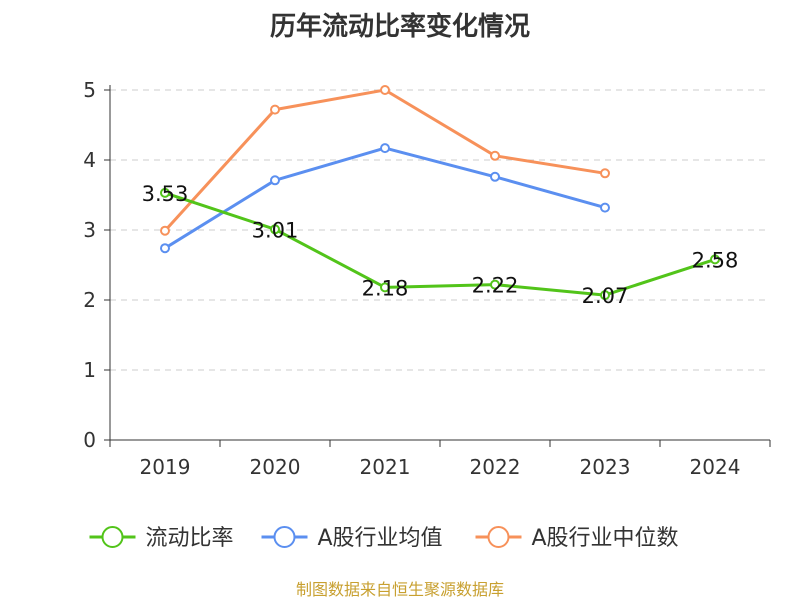 Image resolution: width=800 pixels, height=600 pixels. What do you see at coordinates (715, 467) in the screenshot?
I see `x-tick-label: 2024` at bounding box center [715, 467].